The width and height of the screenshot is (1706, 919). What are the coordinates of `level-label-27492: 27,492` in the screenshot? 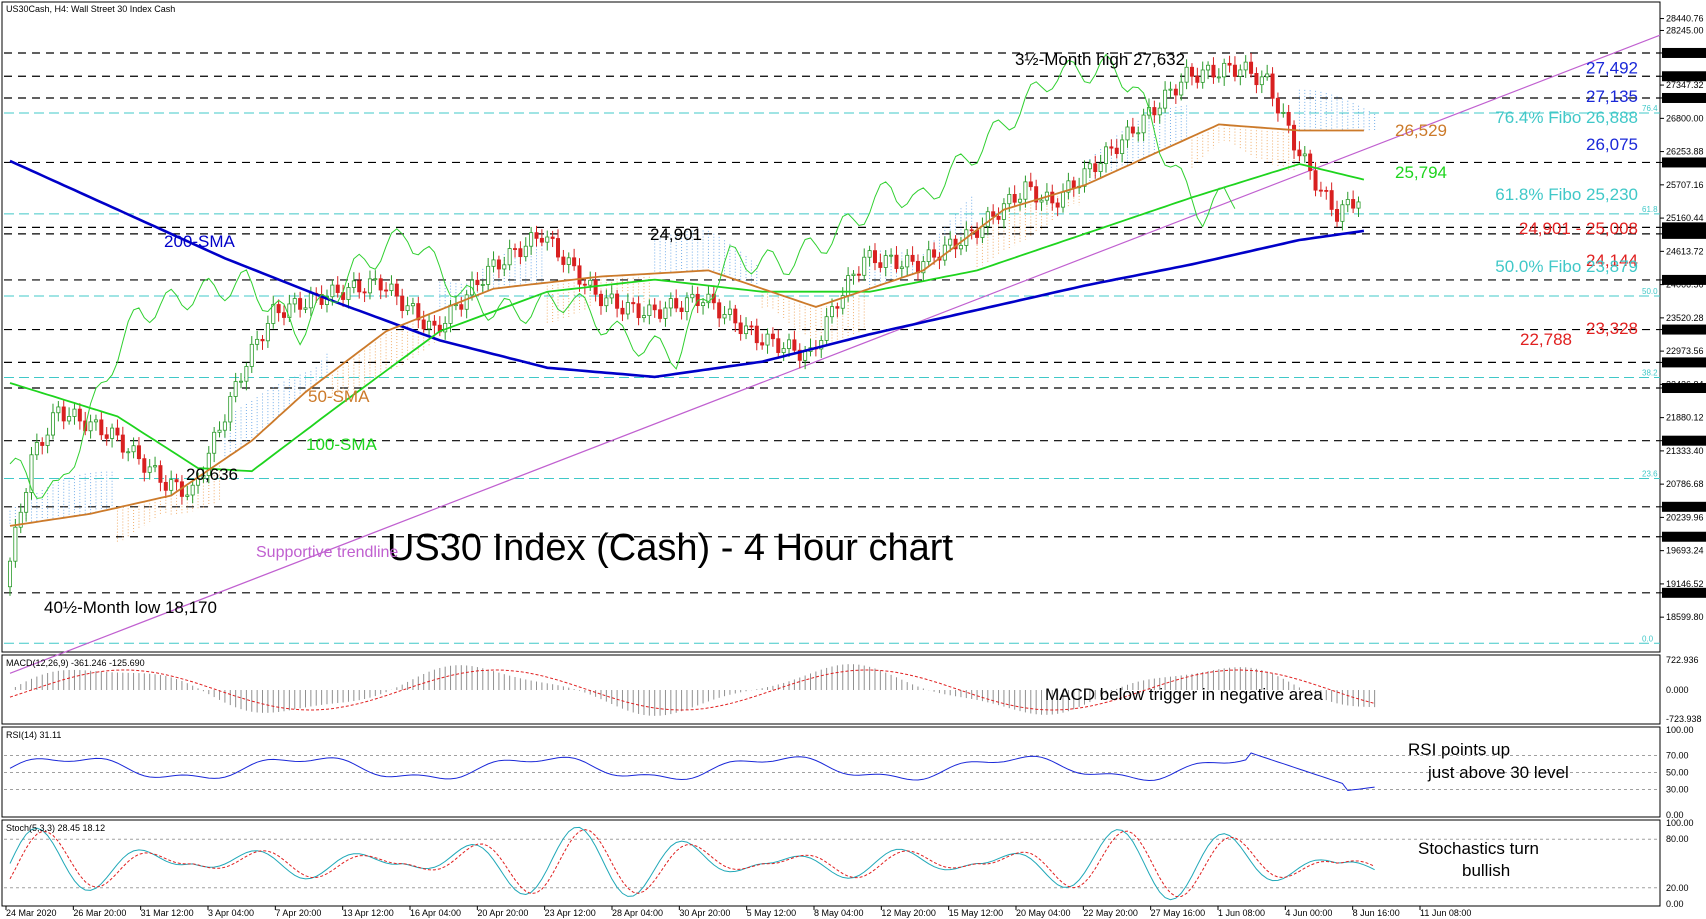 It's located at (1612, 67).